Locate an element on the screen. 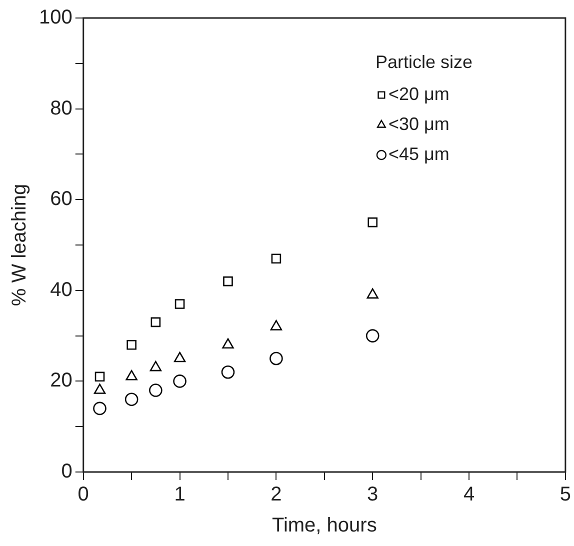  legend-label: <30 μm is located at coordinates (419, 124).